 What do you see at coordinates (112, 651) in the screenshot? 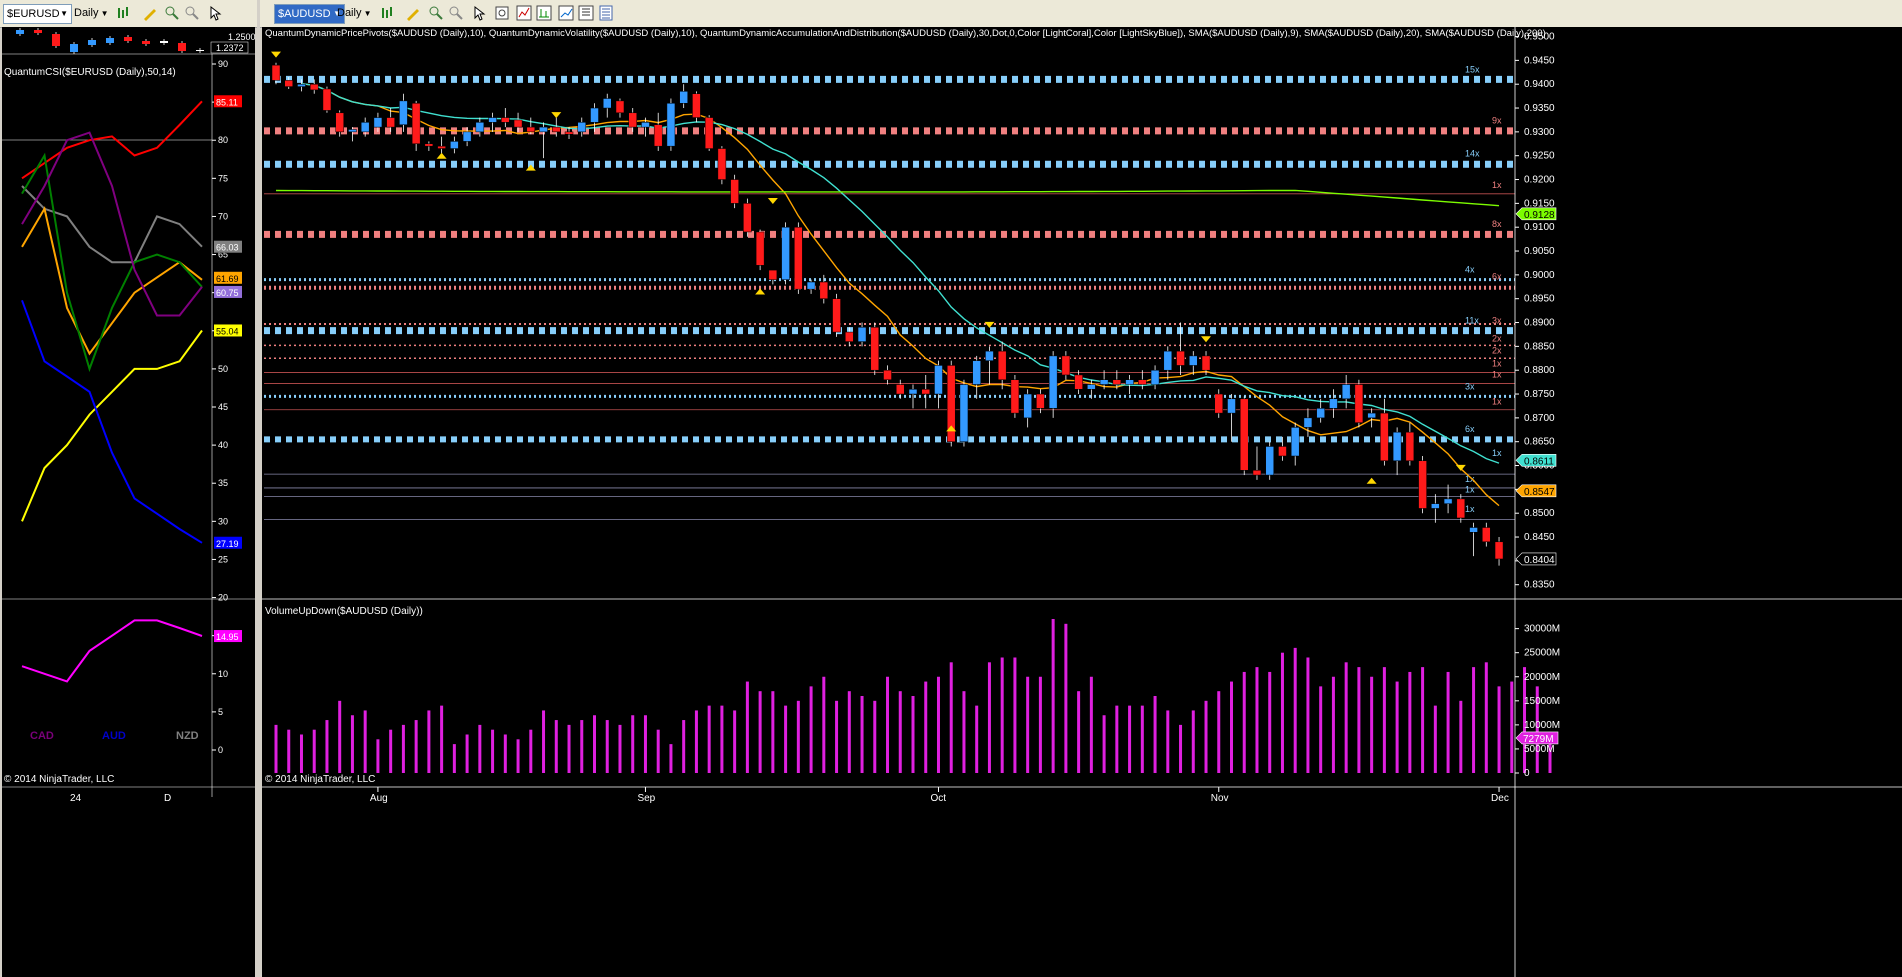
I see `nzd-sub-chart` at bounding box center [112, 651].